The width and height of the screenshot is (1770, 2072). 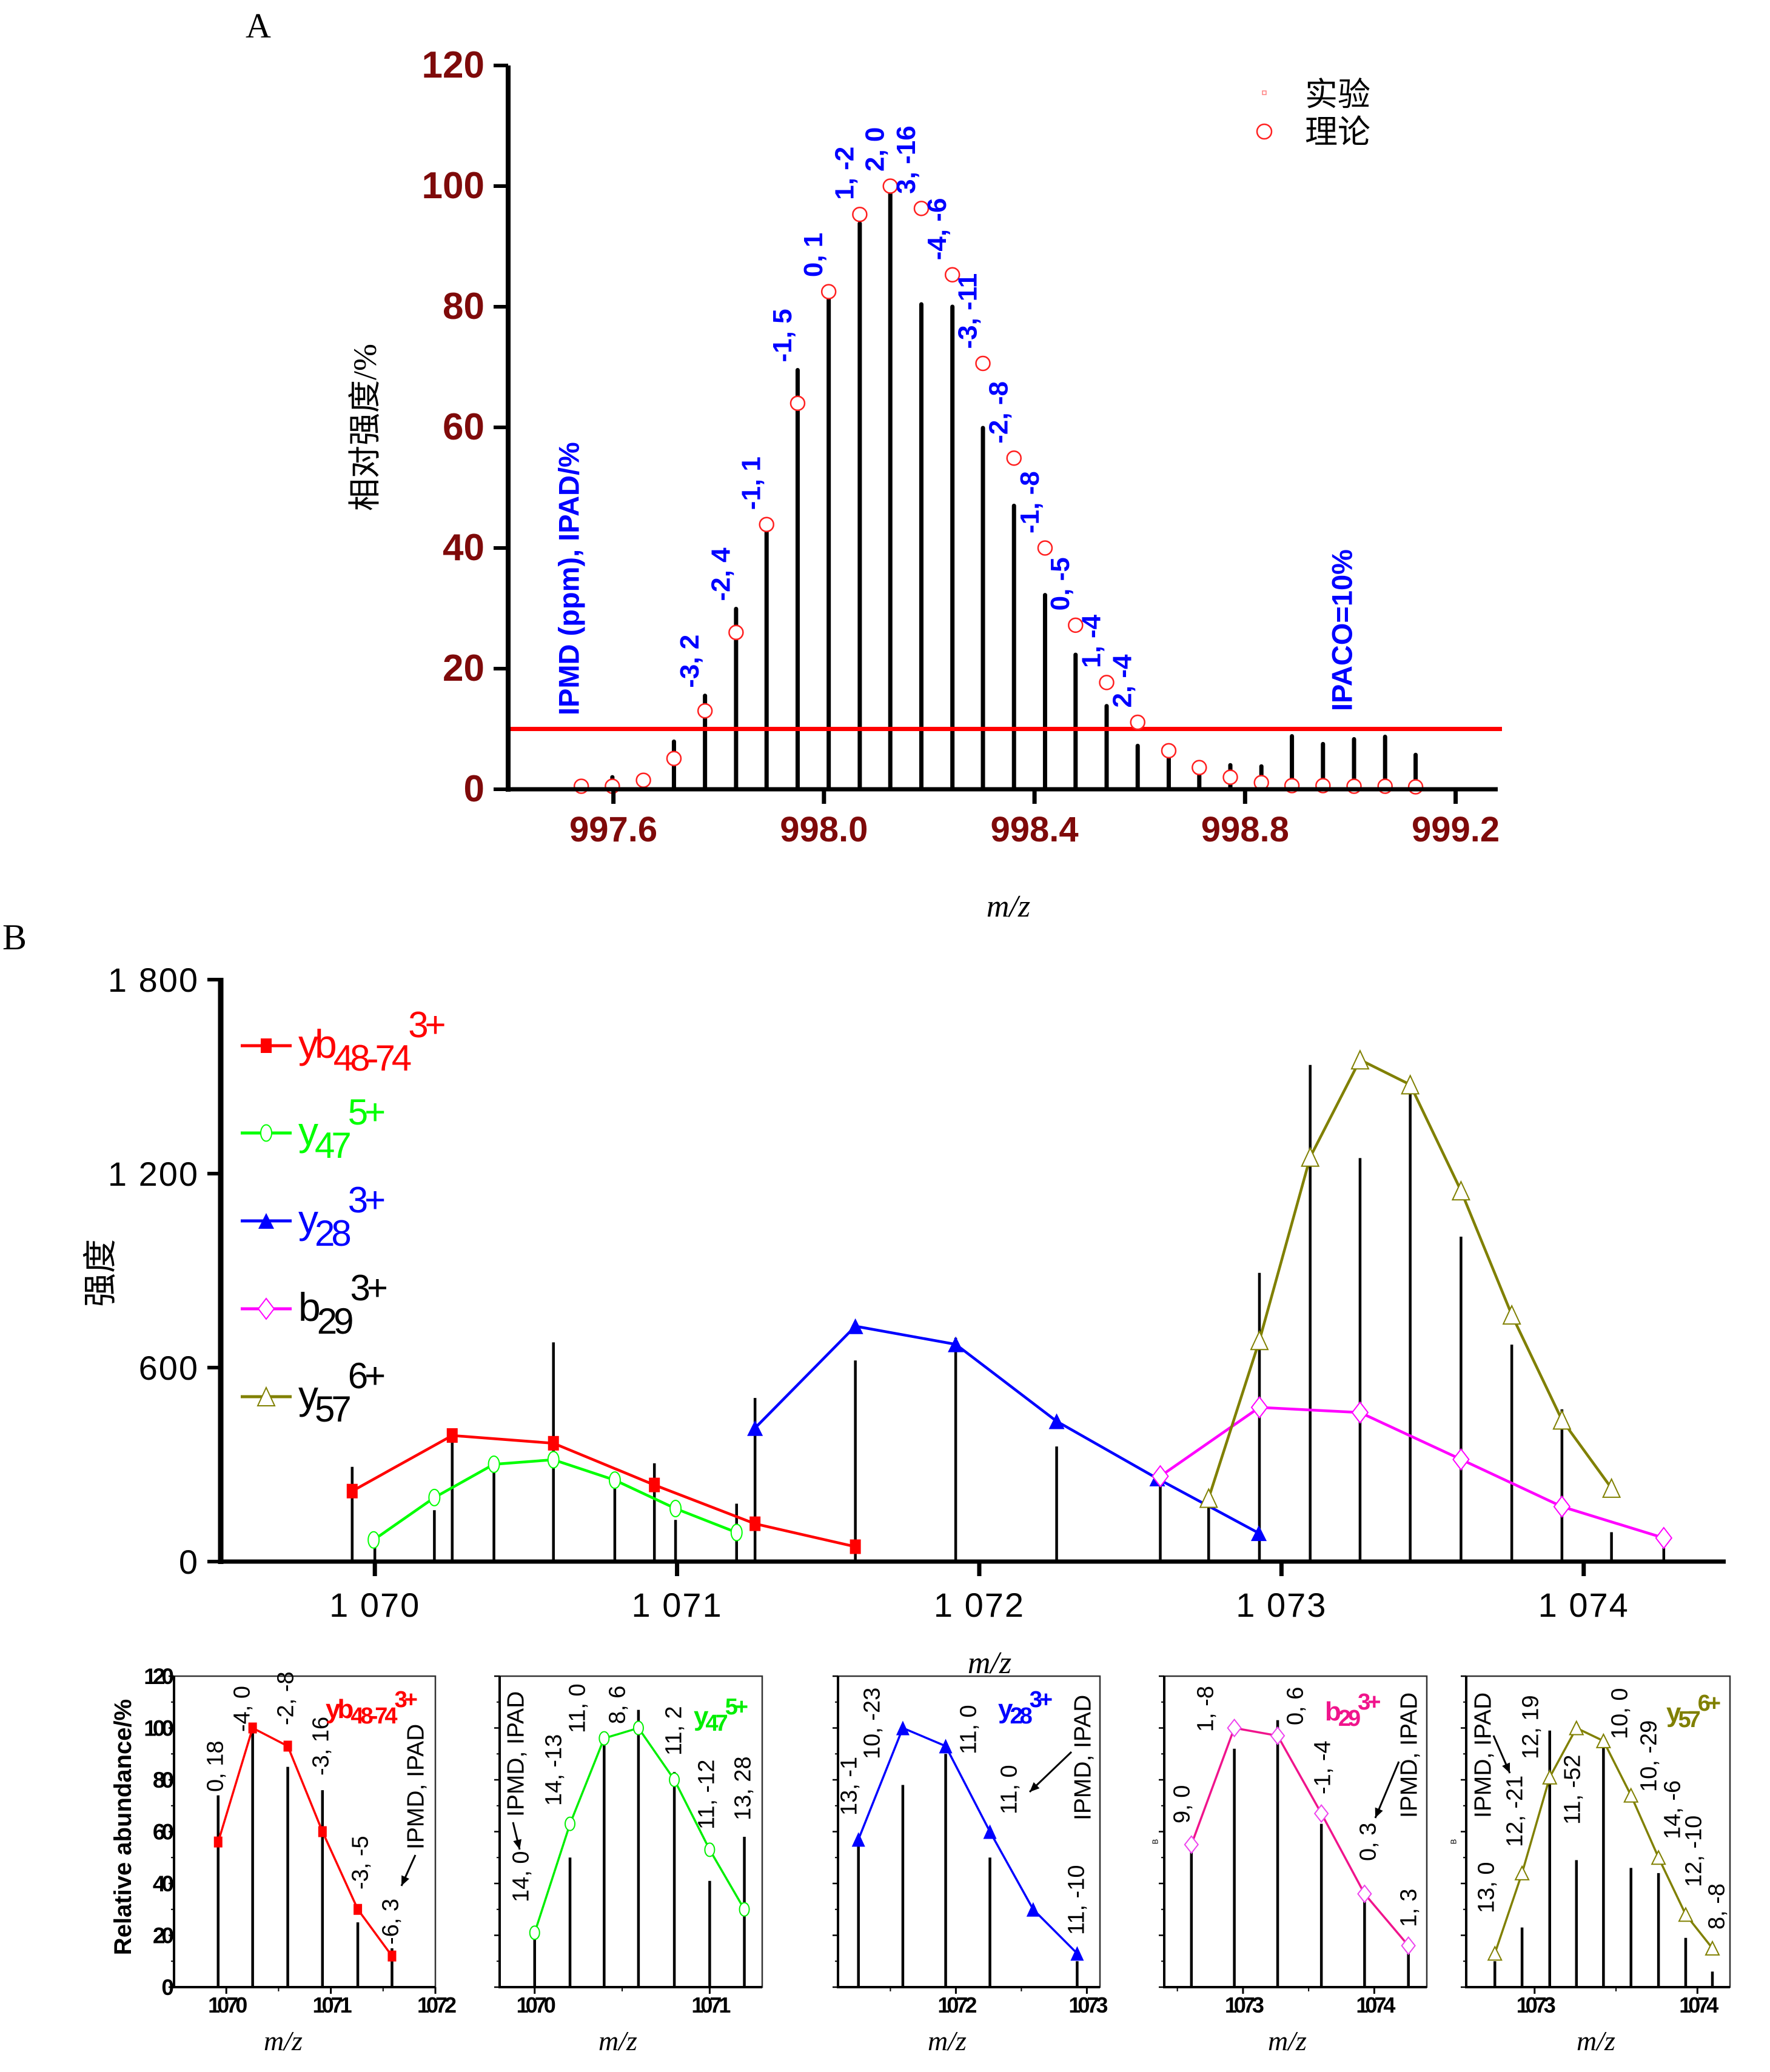 I want to click on annotation-arrow-shaft, so click(x=1387, y=1790).